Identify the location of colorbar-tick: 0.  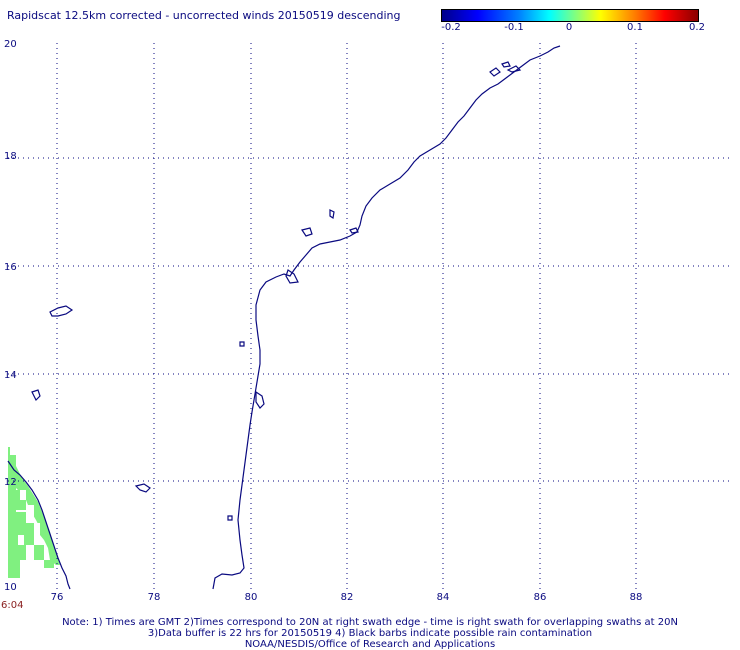
(569, 27).